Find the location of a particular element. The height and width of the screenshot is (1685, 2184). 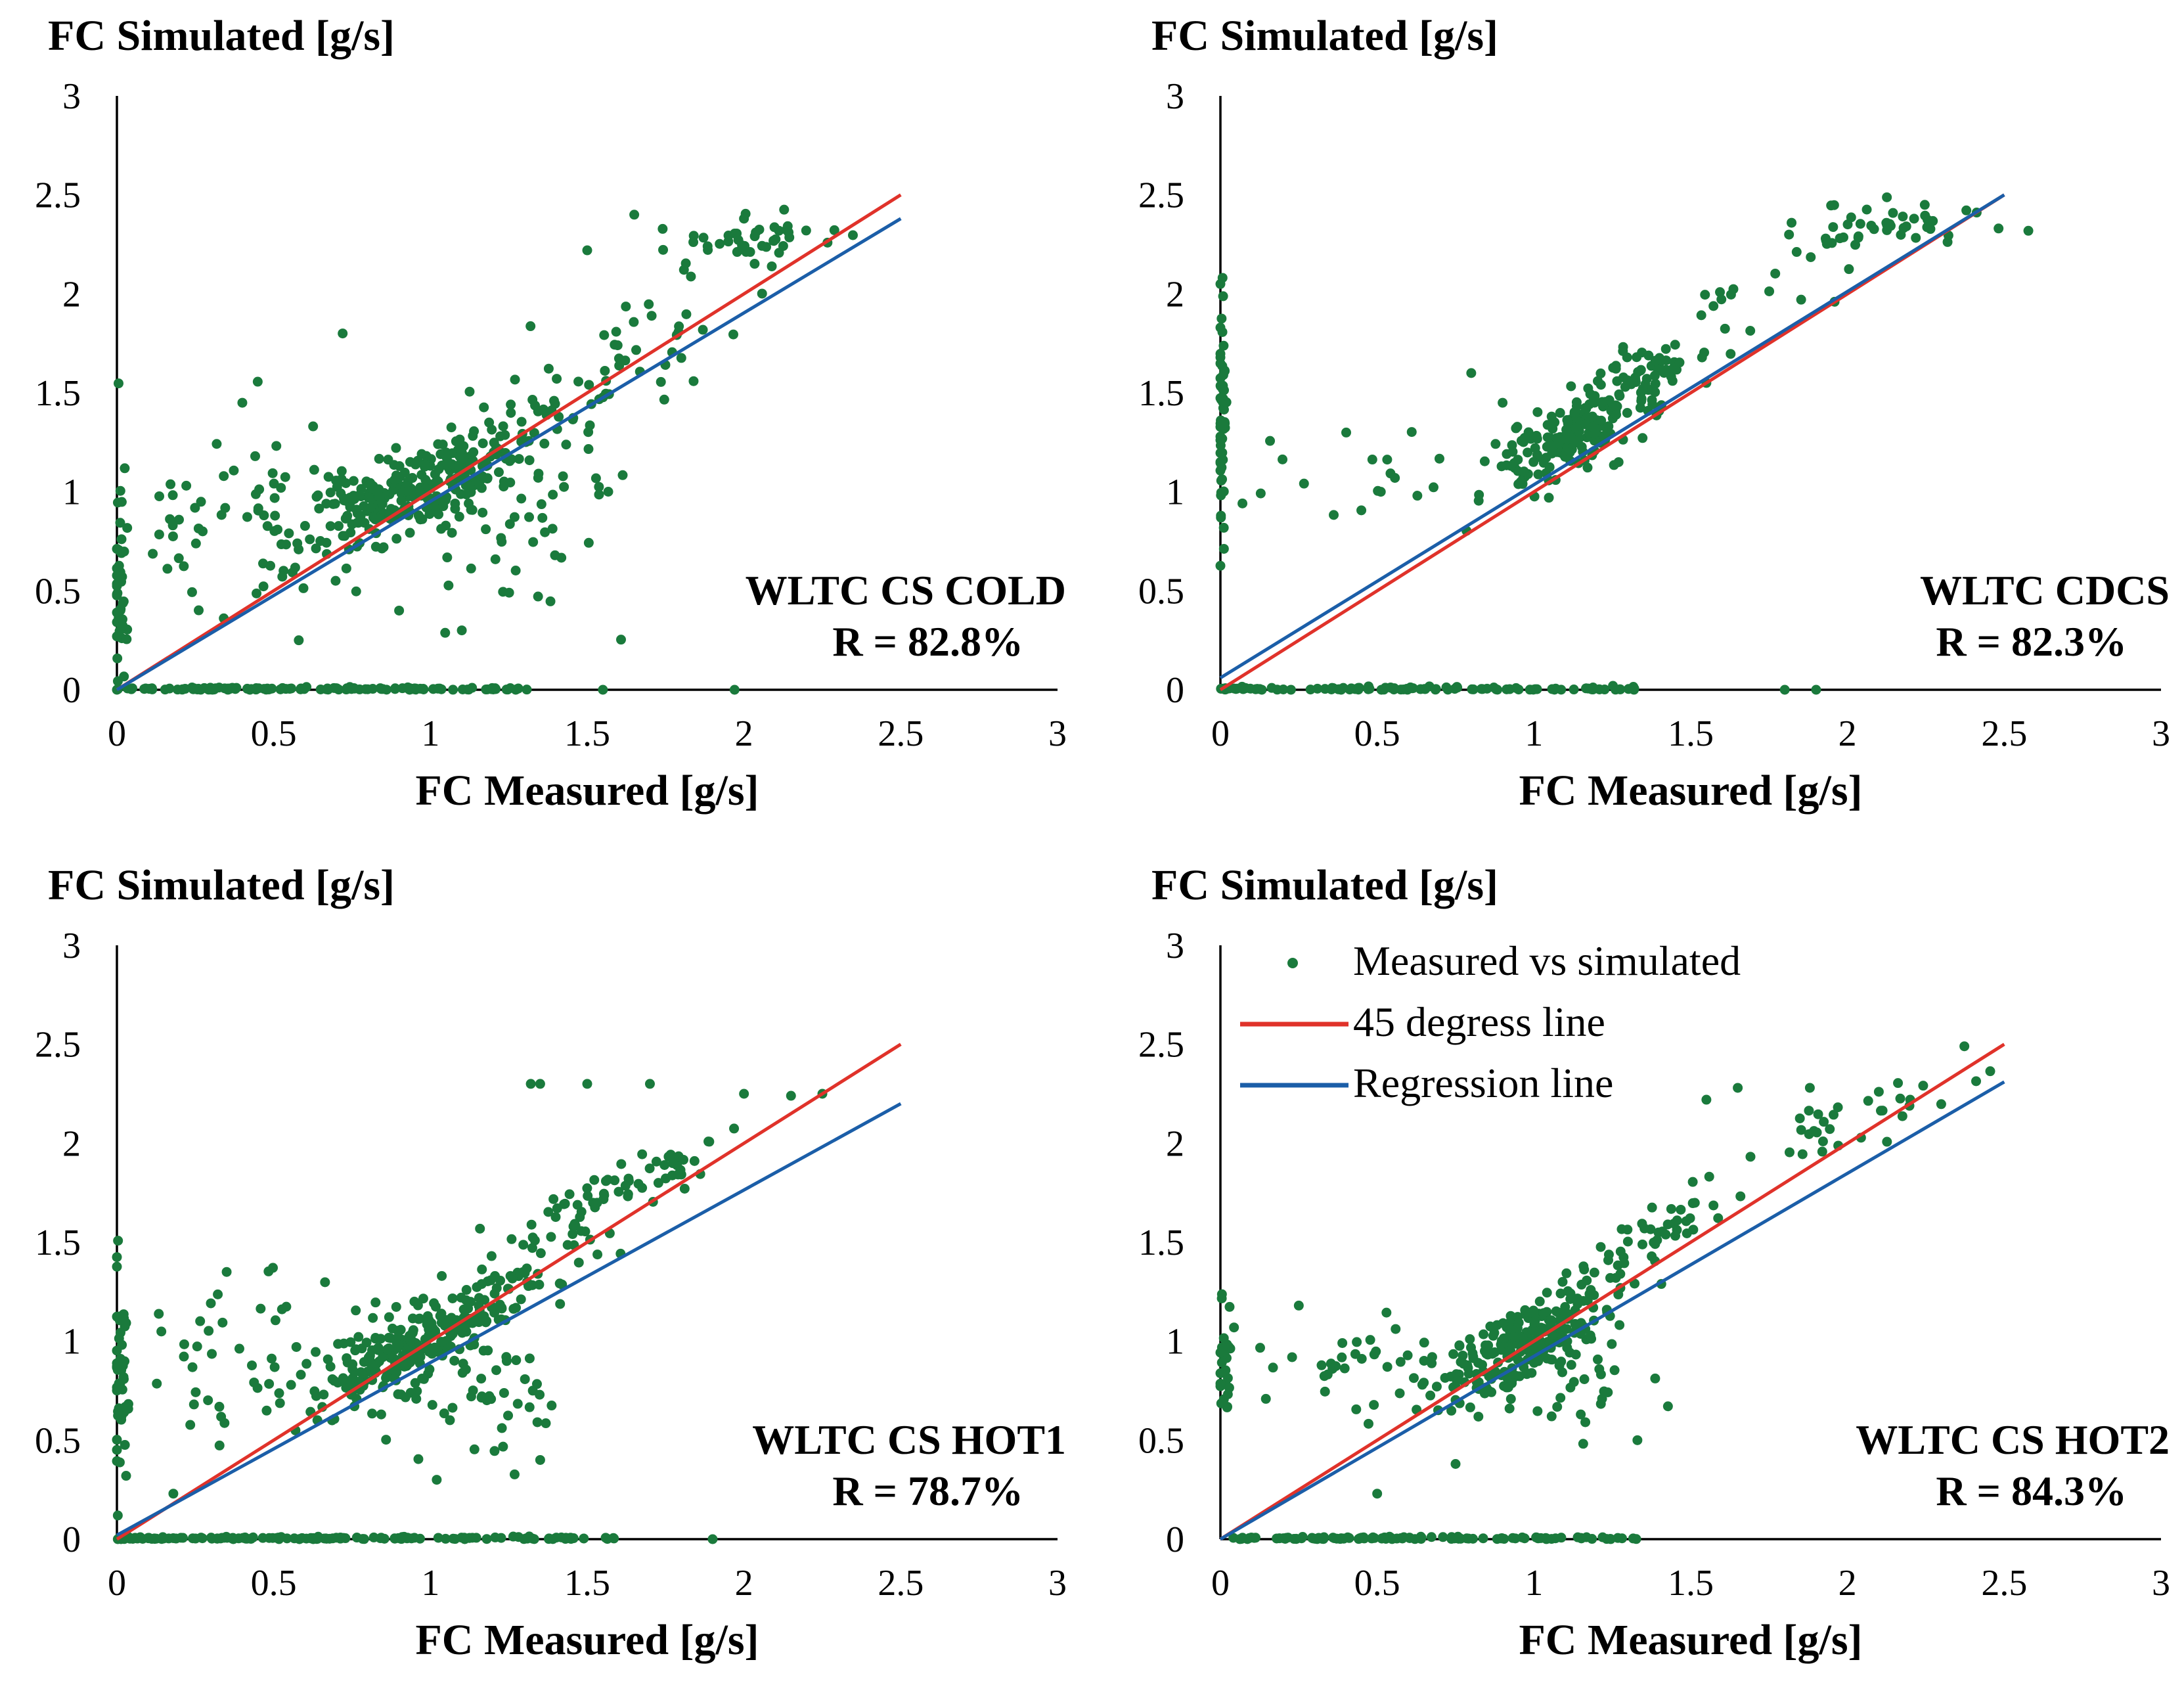

legend-marker-points is located at coordinates (1292, 963).